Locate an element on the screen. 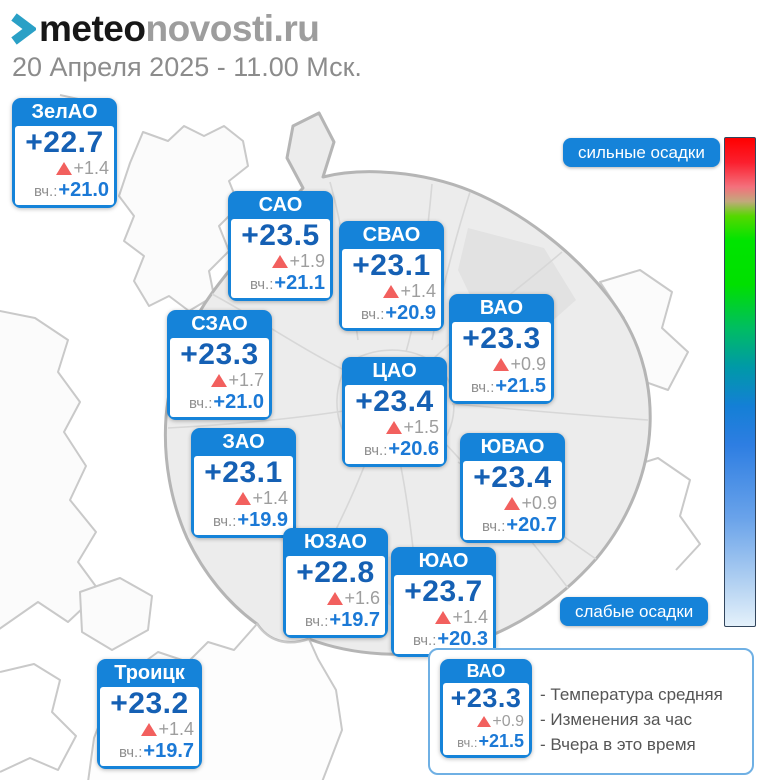 This screenshot has height=780, width=780. district-yesterday-value: +20.9 is located at coordinates (410, 313).